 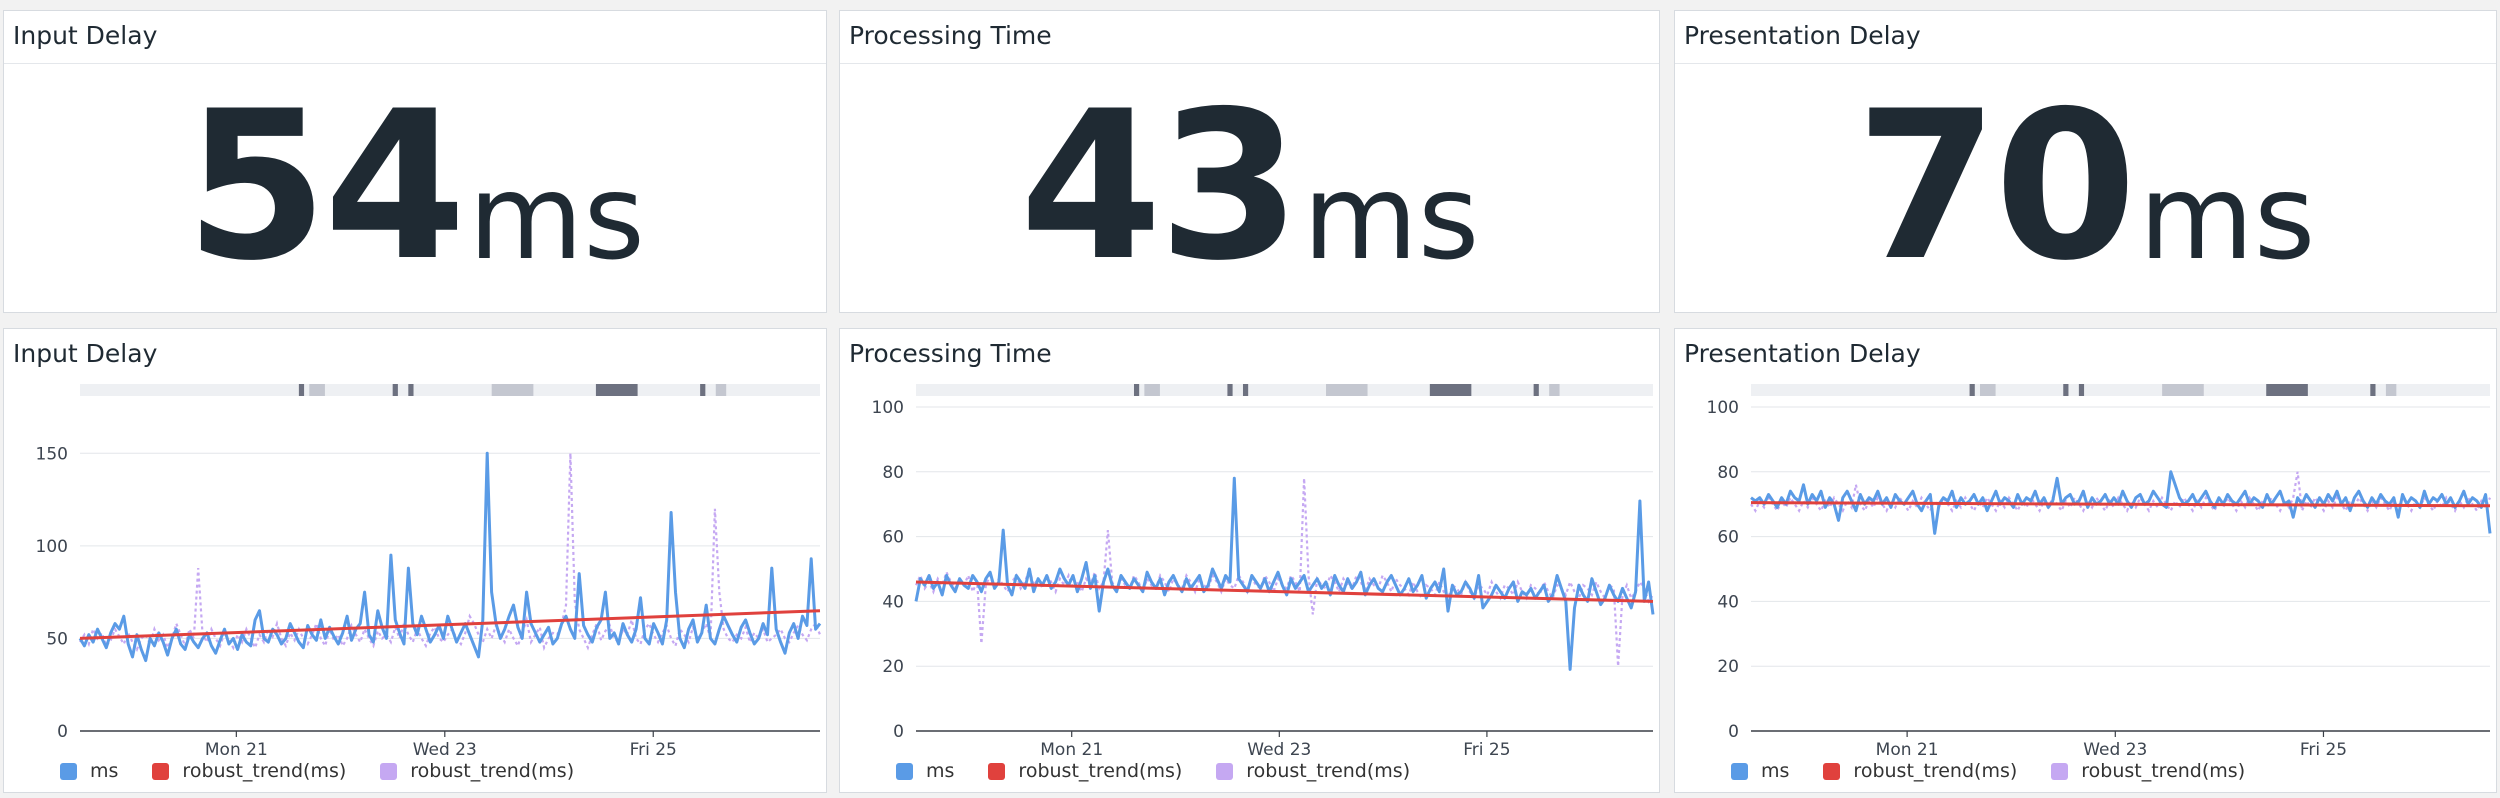 I want to click on stat-value: 70, so click(x=1996, y=187).